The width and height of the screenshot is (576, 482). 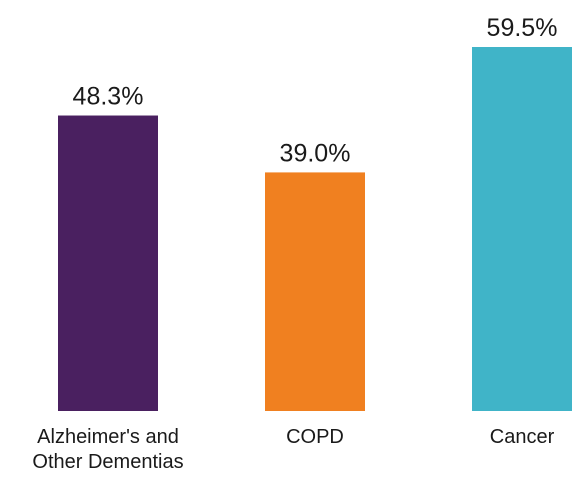 What do you see at coordinates (315, 153) in the screenshot?
I see `data-label-1: 39.0%` at bounding box center [315, 153].